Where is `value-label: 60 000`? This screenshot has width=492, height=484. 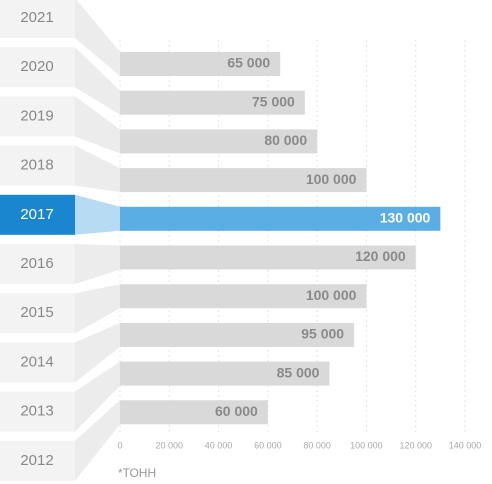
value-label: 60 000 is located at coordinates (236, 411).